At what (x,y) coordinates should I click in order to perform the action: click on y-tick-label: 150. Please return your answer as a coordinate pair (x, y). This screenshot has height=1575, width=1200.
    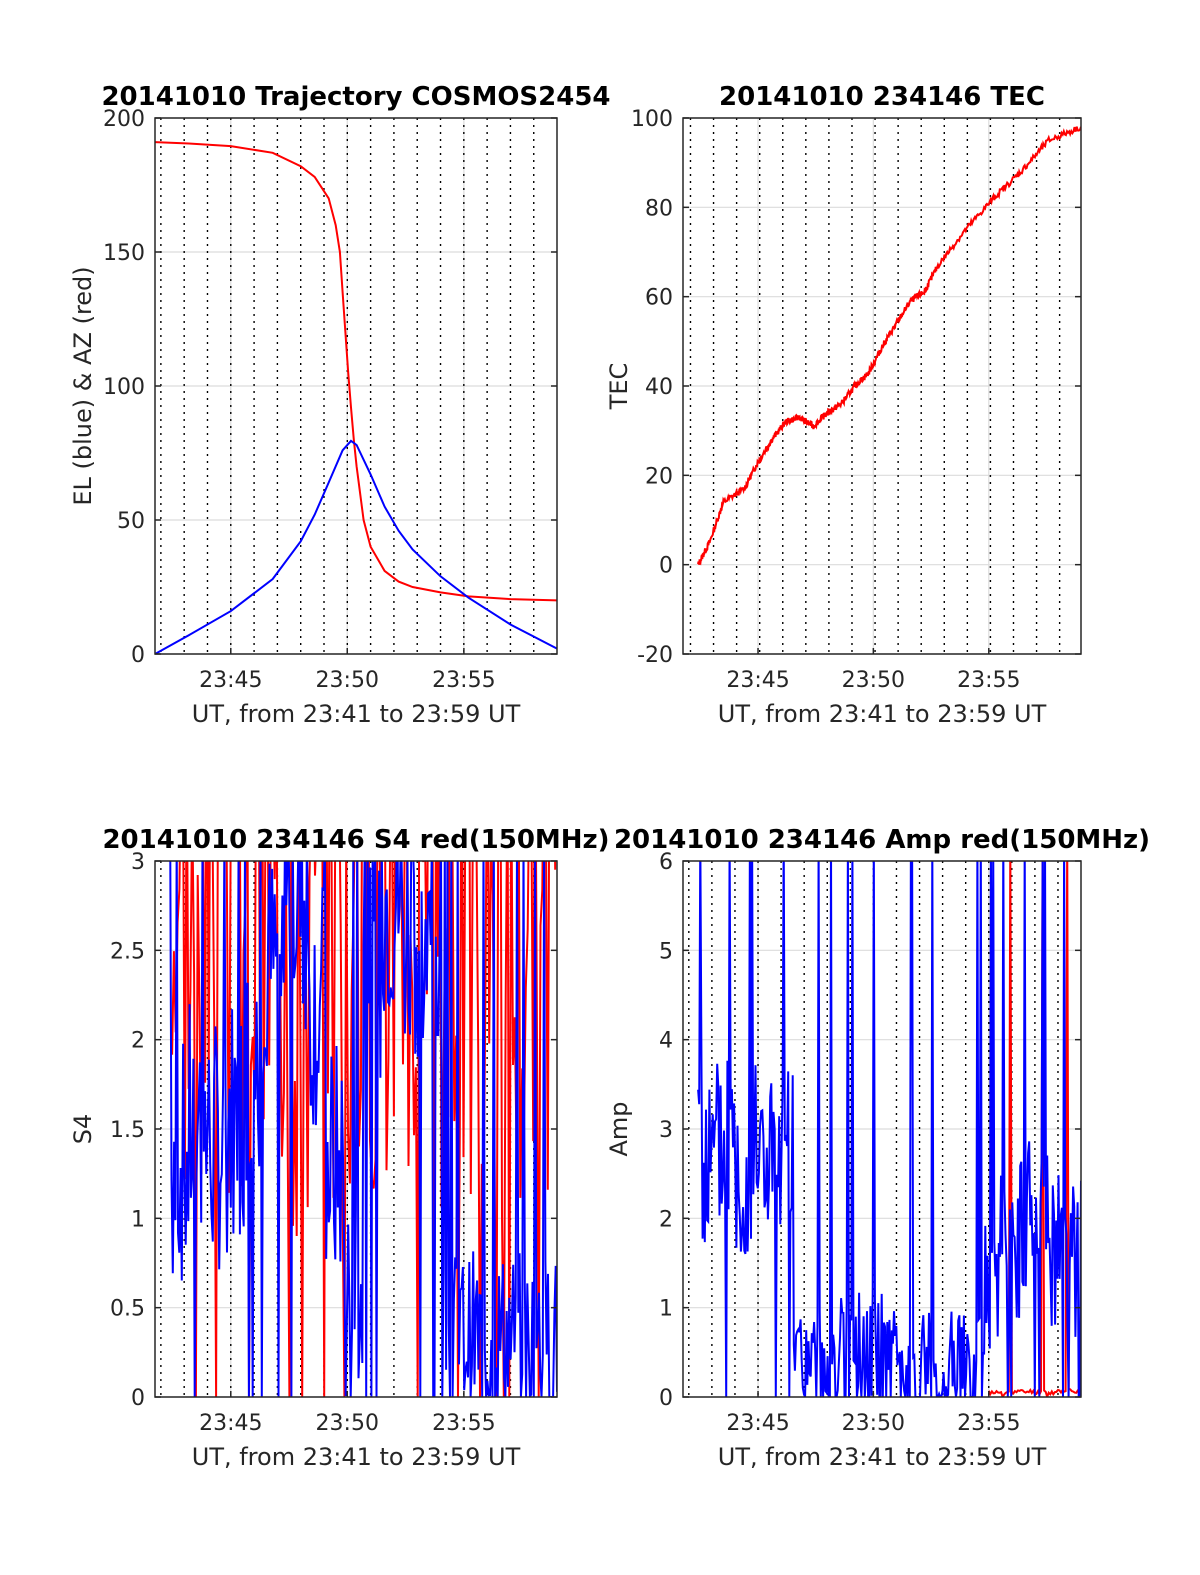
    Looking at the image, I should click on (124, 253).